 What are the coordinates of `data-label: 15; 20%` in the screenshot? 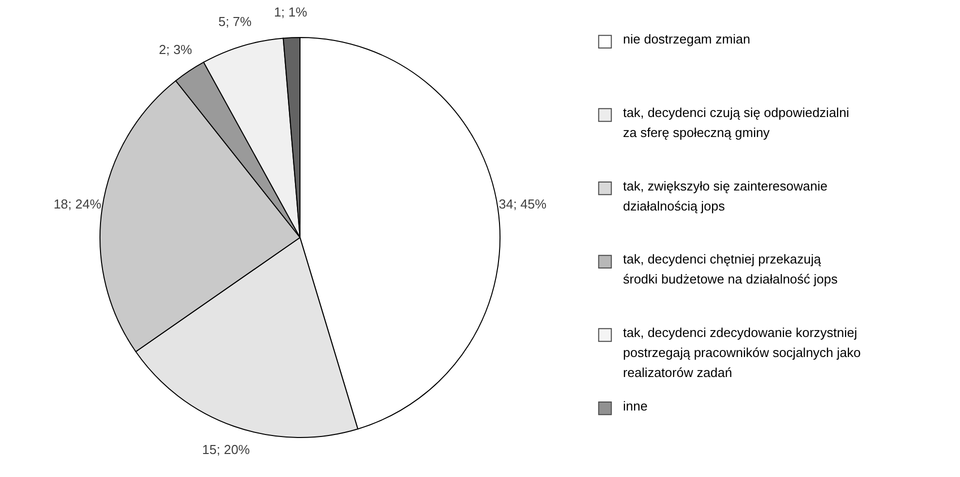 It's located at (226, 449).